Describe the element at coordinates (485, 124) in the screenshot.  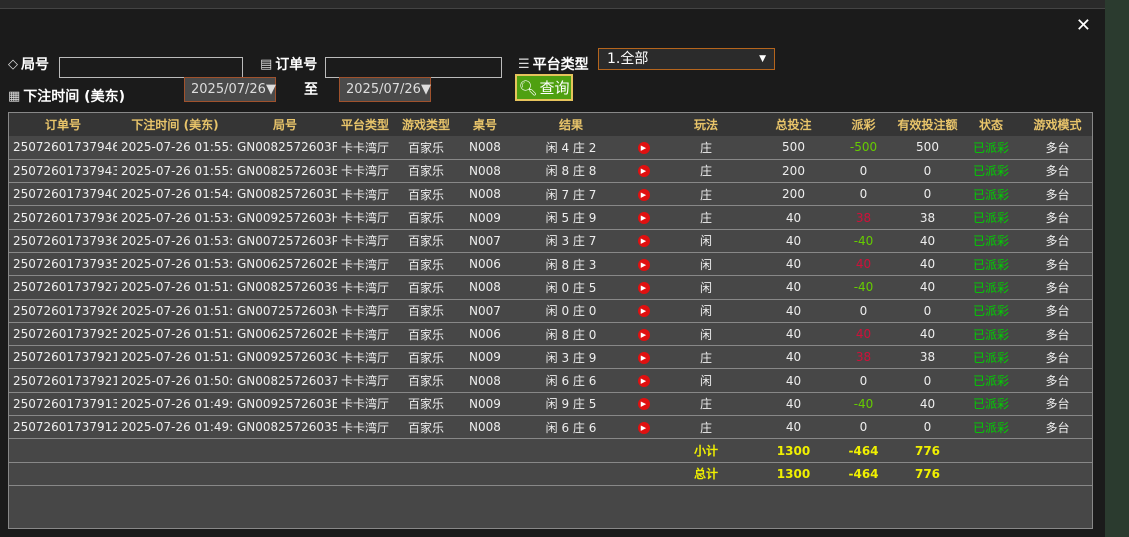
I see `column-header: 桌号` at that location.